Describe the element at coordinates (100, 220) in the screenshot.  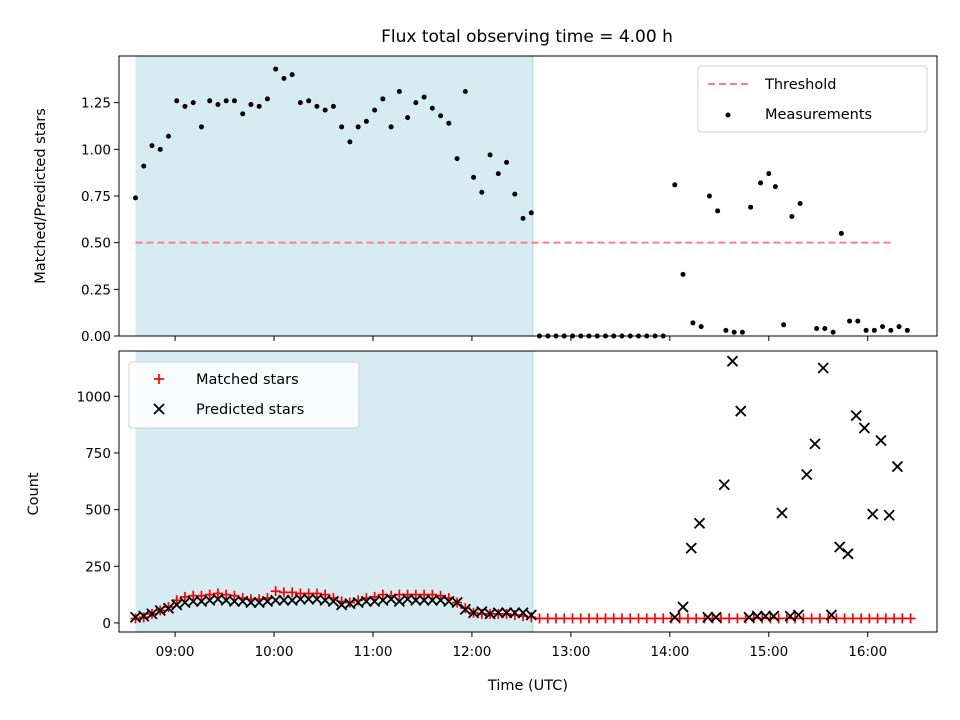
I see `ratio-y-ticks: 0.00 0.25 0.50 0.75 1.00 1.25` at that location.